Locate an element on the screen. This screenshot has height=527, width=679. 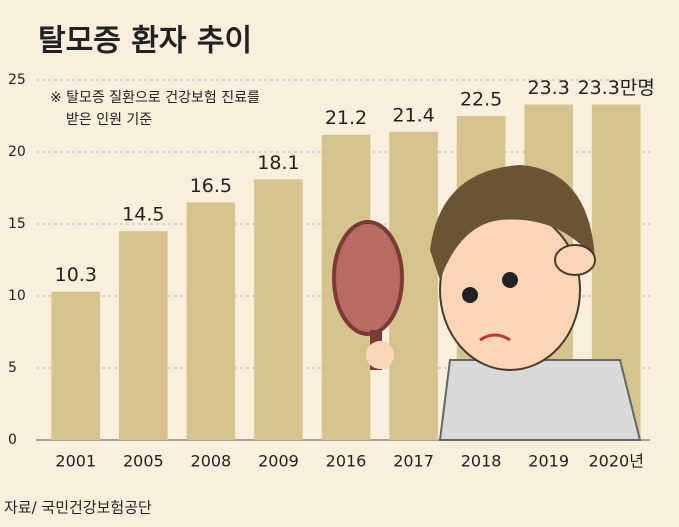
x-tick-label: 2008 is located at coordinates (211, 461).